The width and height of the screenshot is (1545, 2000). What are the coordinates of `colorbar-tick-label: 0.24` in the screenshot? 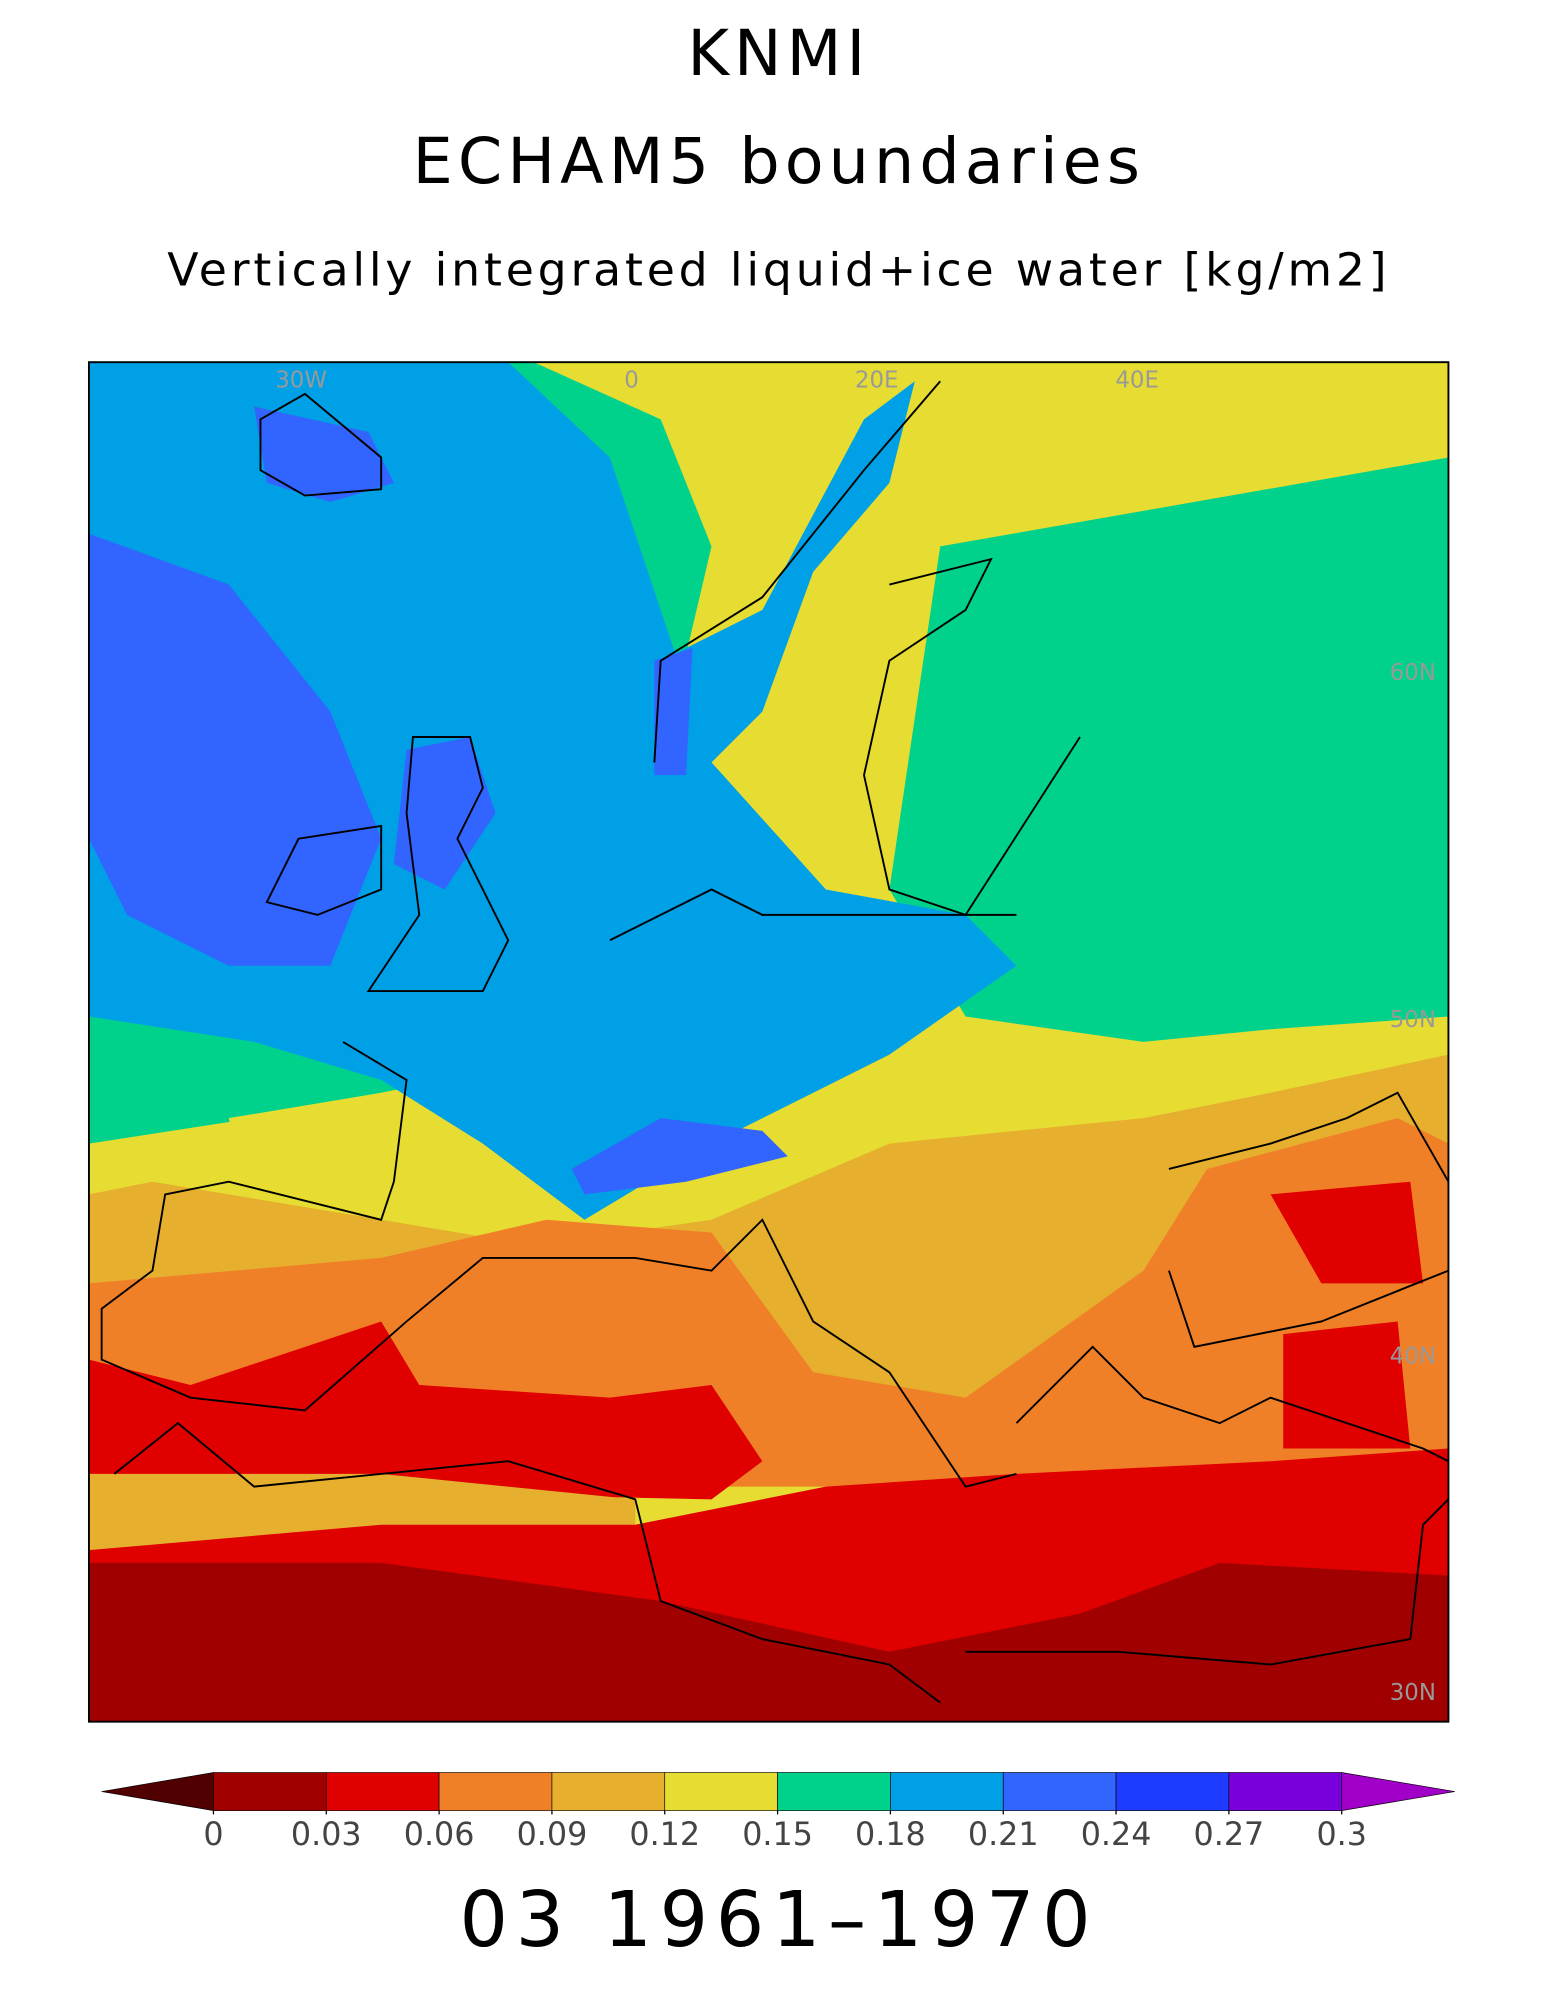 It's located at (1116, 1835).